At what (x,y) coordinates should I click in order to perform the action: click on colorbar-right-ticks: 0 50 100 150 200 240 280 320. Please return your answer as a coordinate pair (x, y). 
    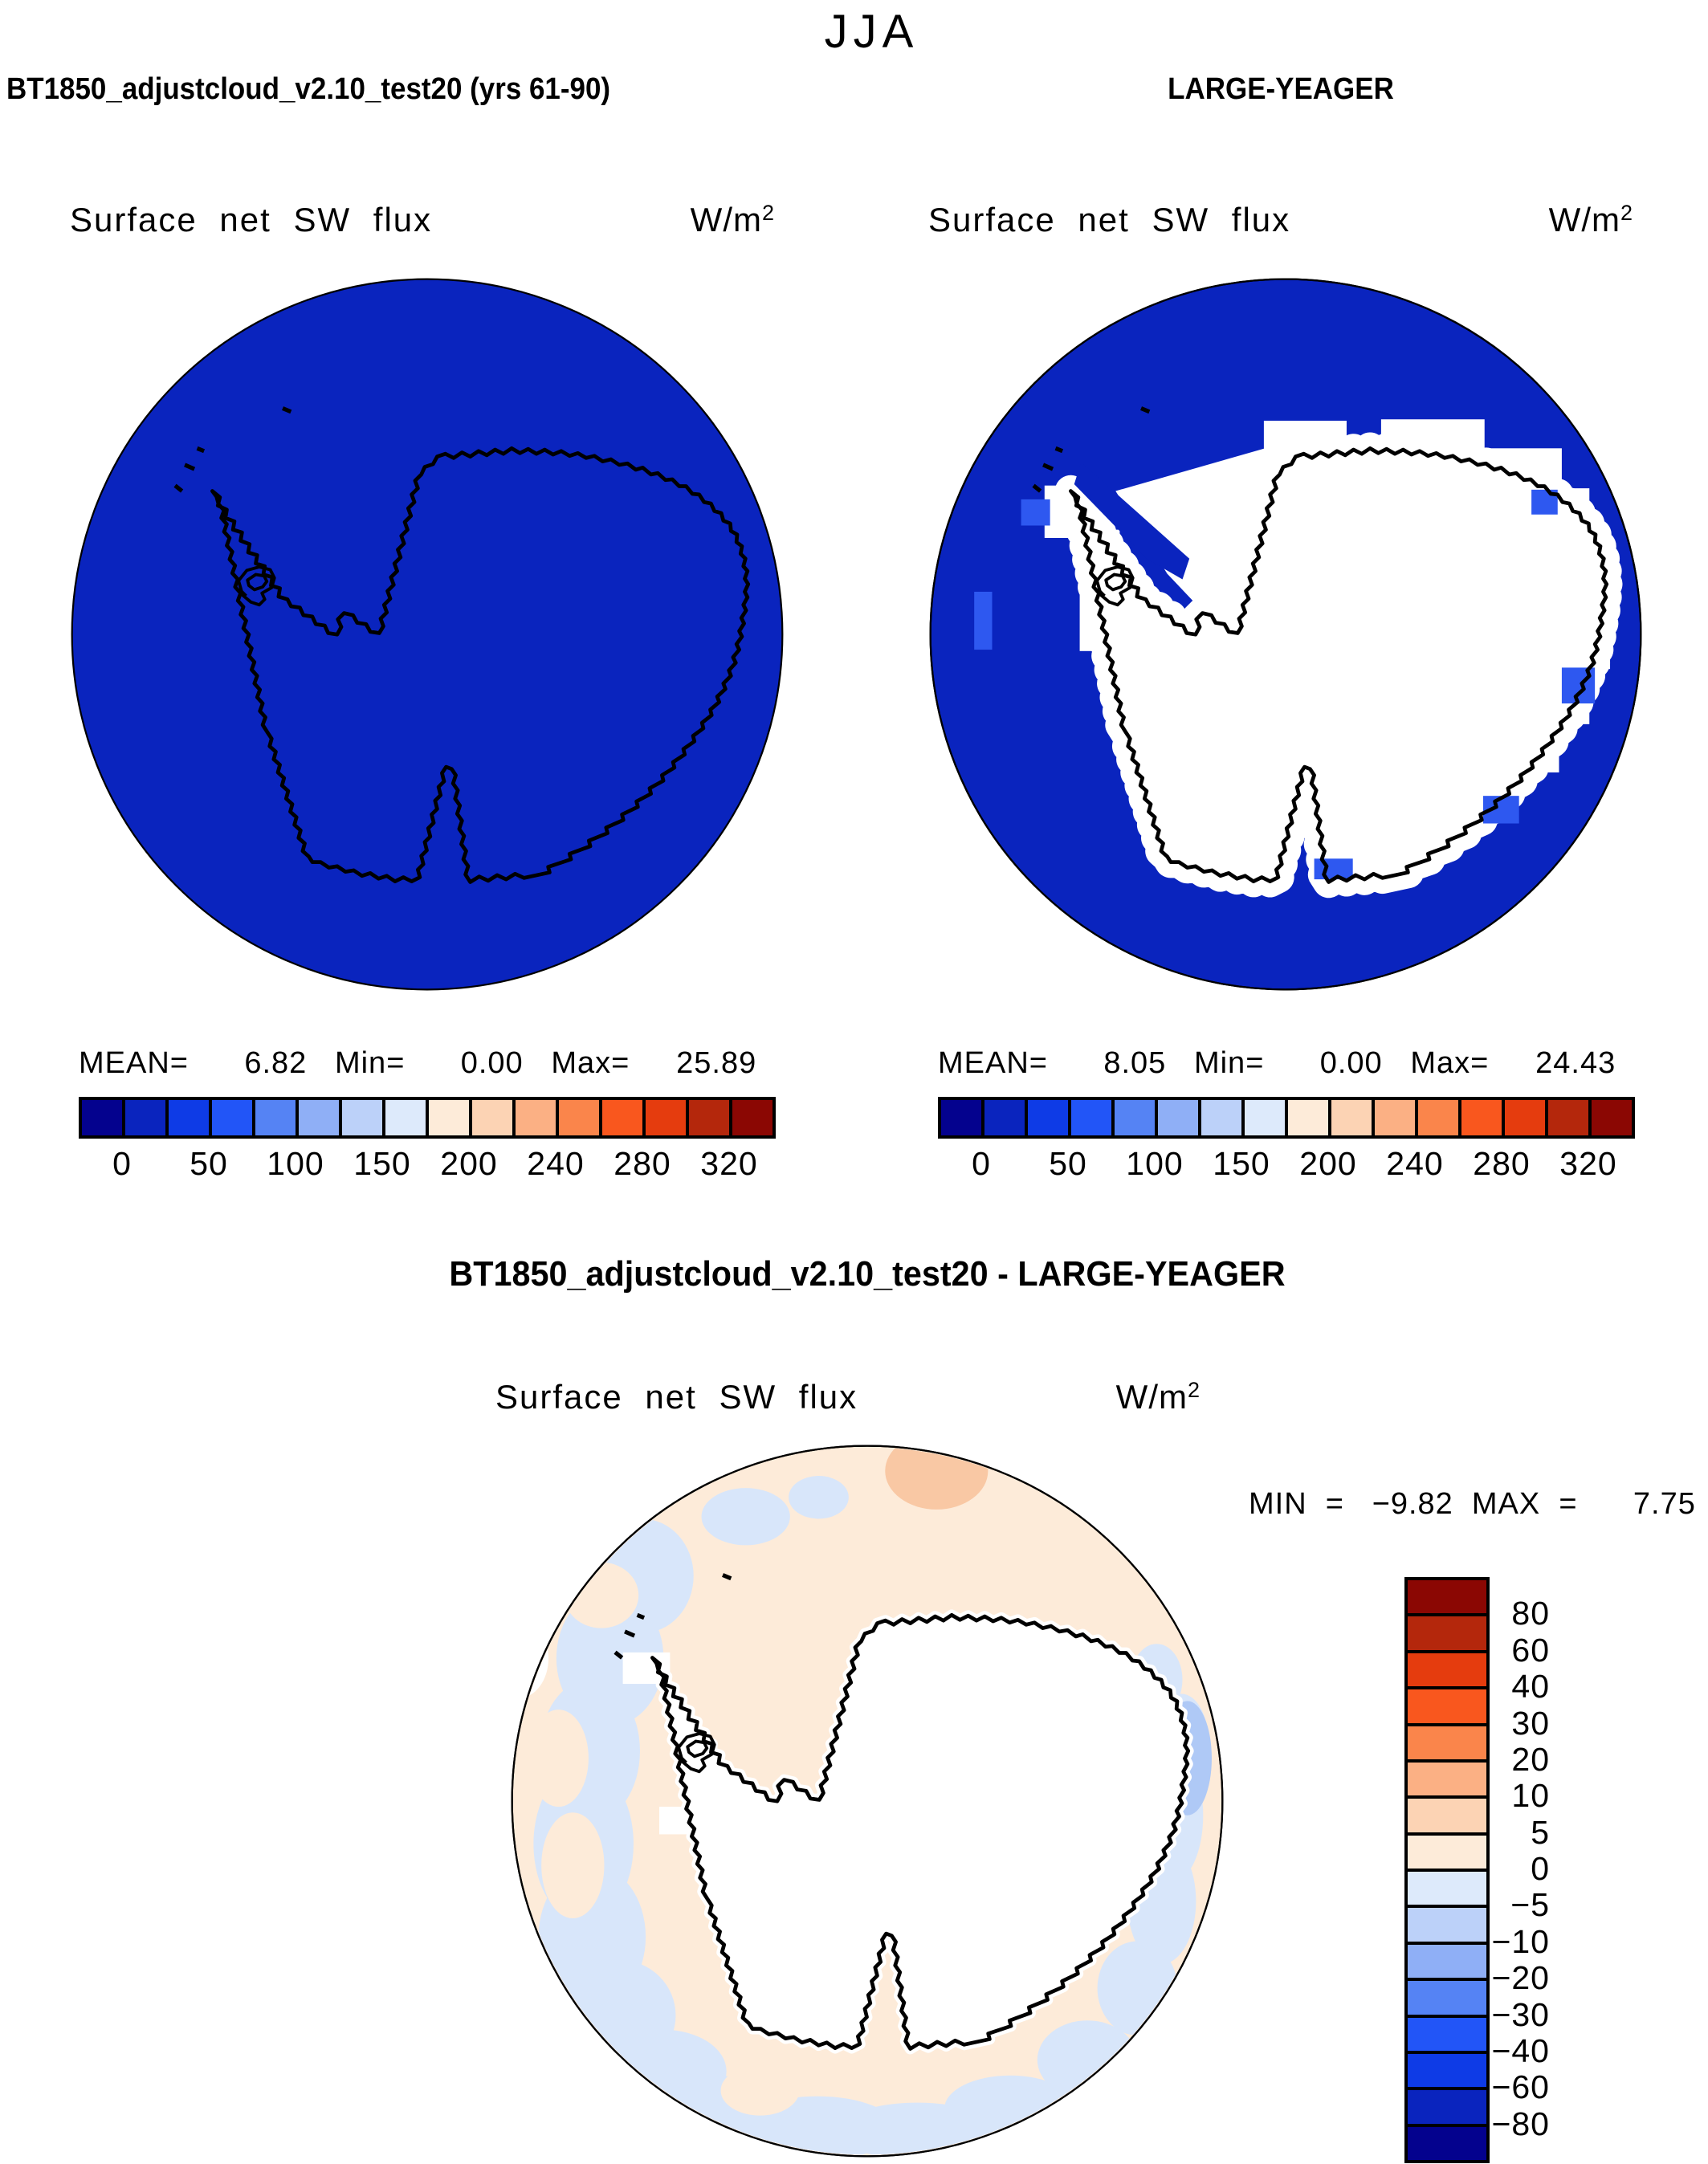
    Looking at the image, I should click on (1285, 1165).